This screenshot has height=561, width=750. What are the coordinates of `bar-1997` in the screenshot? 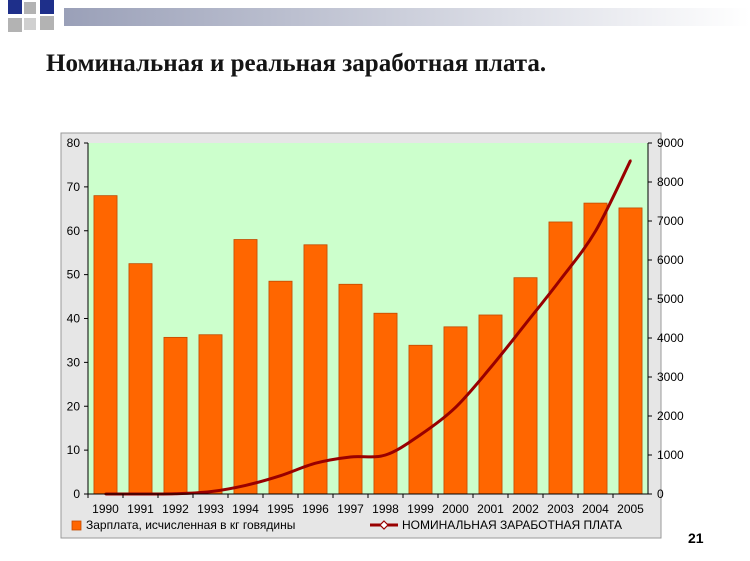 It's located at (350, 389).